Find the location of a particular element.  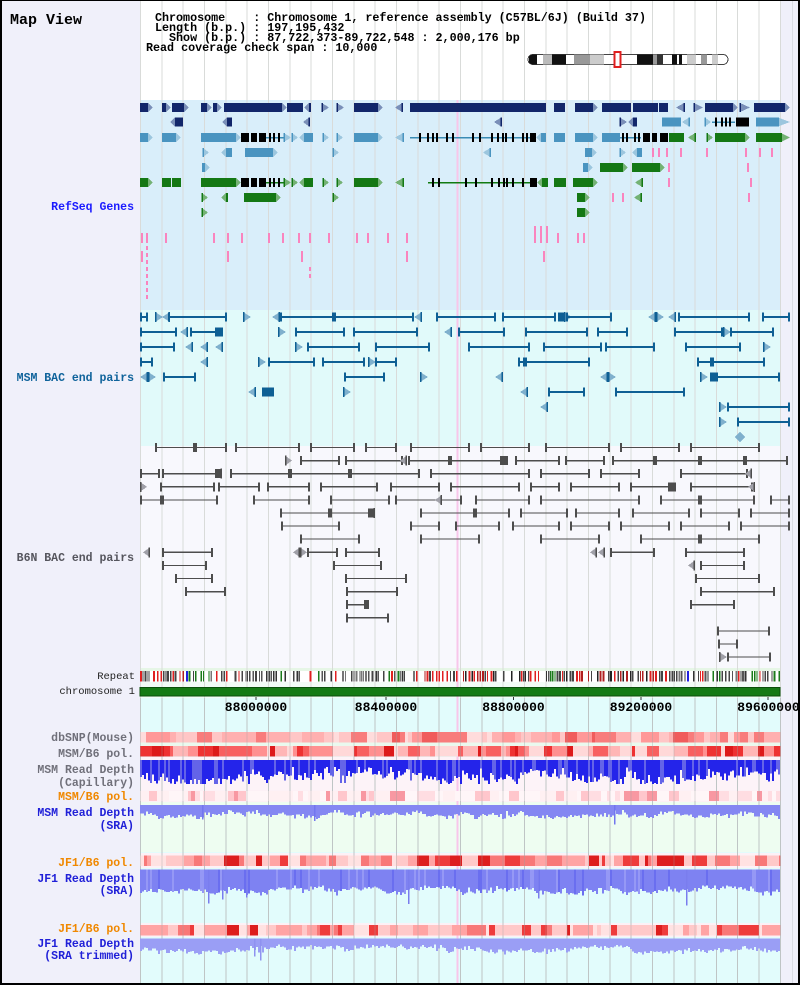

svg-text: chromosome 1 is located at coordinates (97, 692).